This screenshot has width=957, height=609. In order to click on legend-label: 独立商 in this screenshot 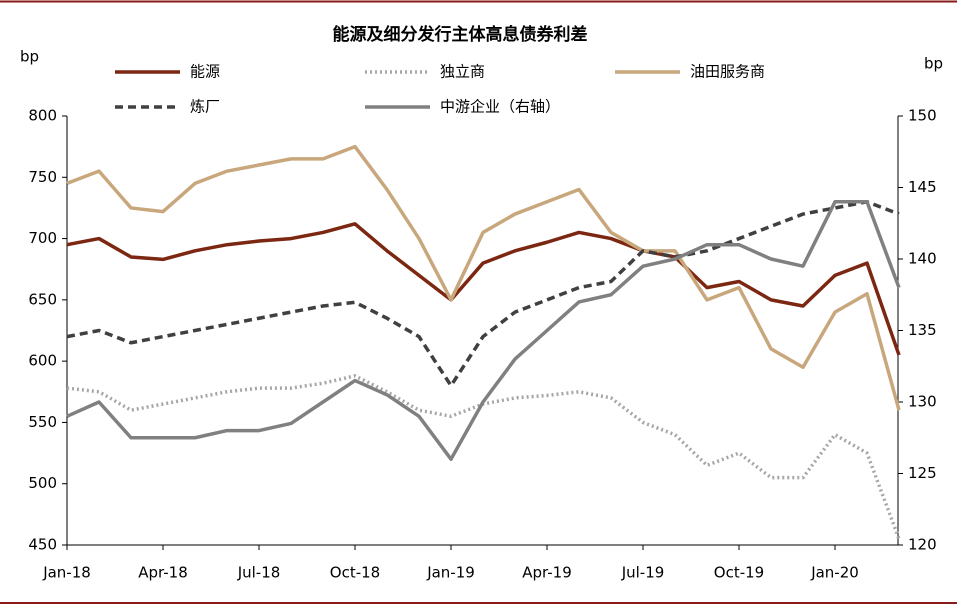, I will do `click(462, 72)`.